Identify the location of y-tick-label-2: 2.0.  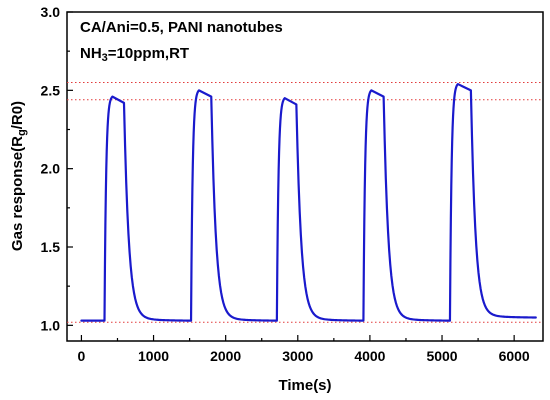
(51, 169).